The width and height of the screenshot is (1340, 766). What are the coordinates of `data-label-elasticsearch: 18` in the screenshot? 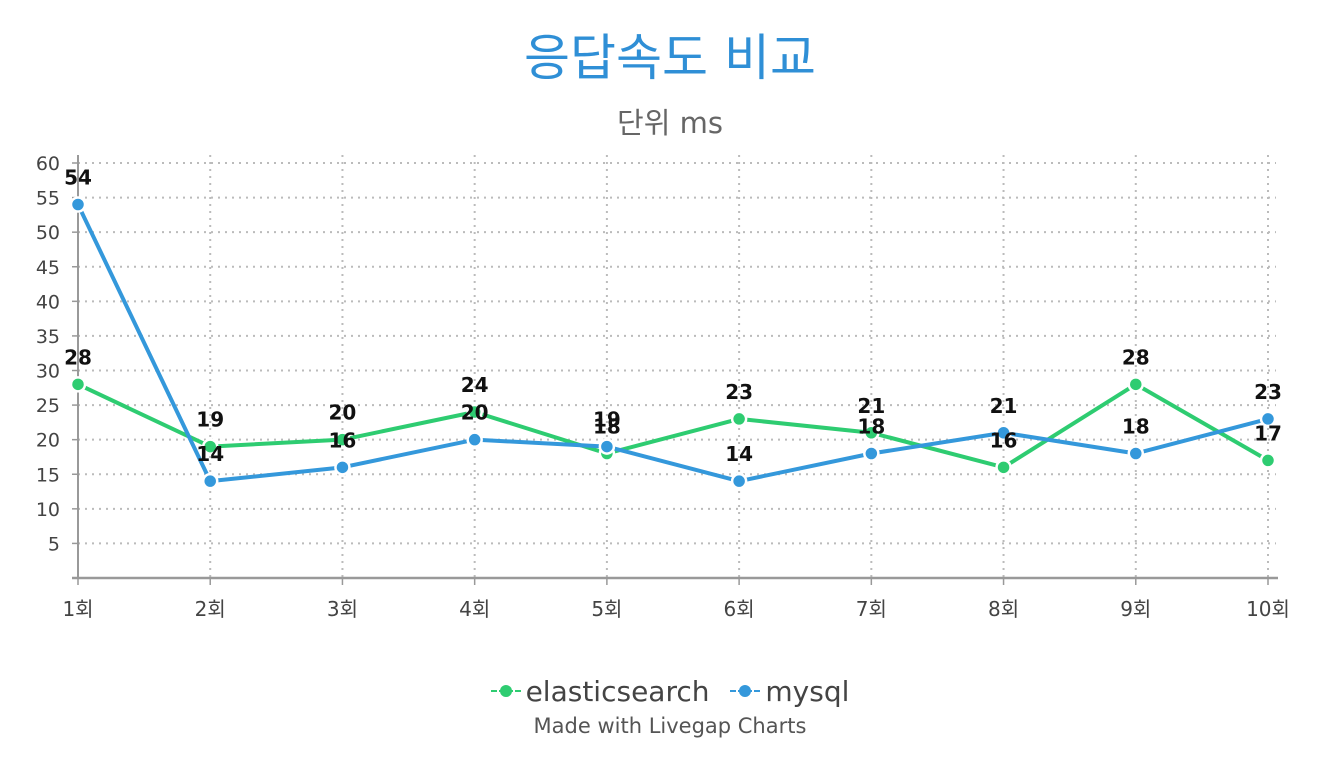 It's located at (607, 427).